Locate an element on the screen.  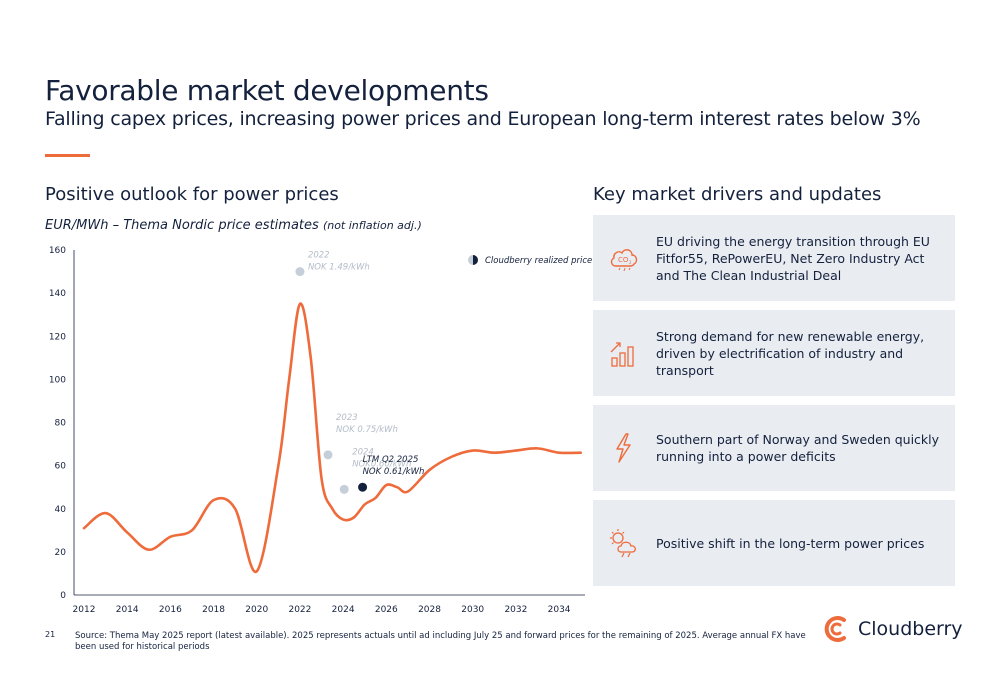
x-tick-label: 2016 is located at coordinates (170, 610).